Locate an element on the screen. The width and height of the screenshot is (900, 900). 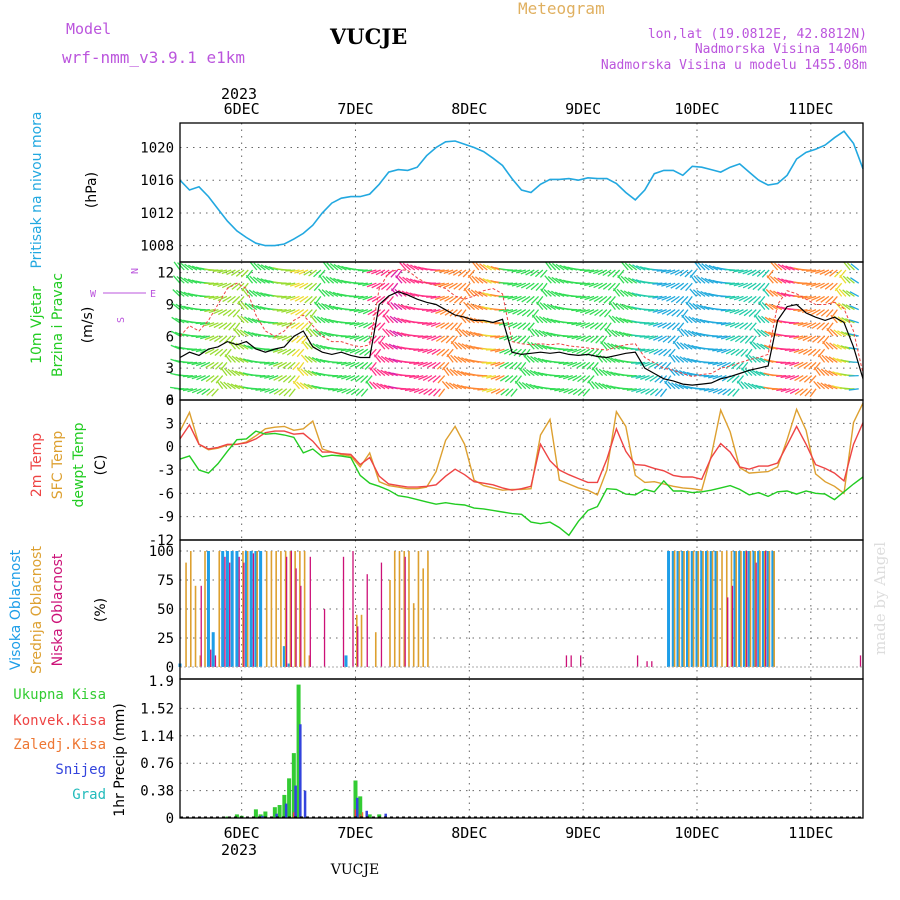
model-label: Model is located at coordinates (88, 29).